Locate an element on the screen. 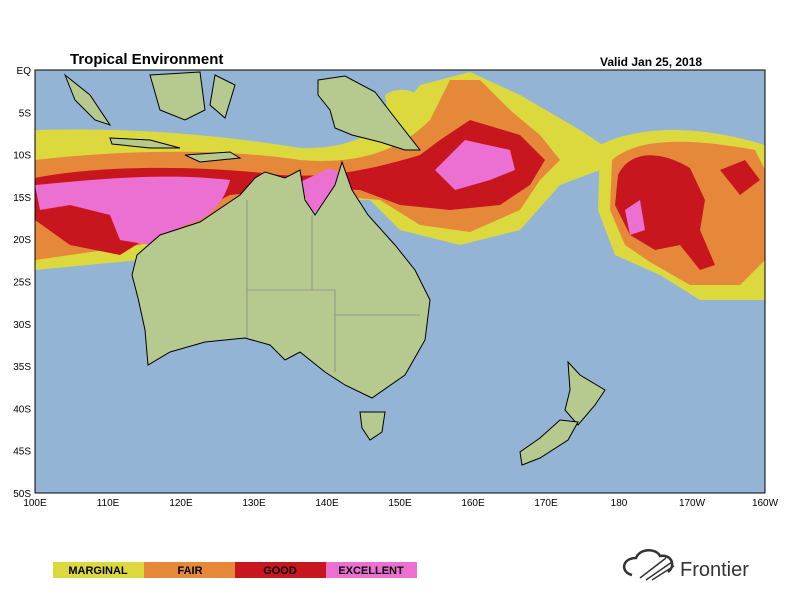 This screenshot has height=600, width=800. lat-label: 45S is located at coordinates (22, 452).